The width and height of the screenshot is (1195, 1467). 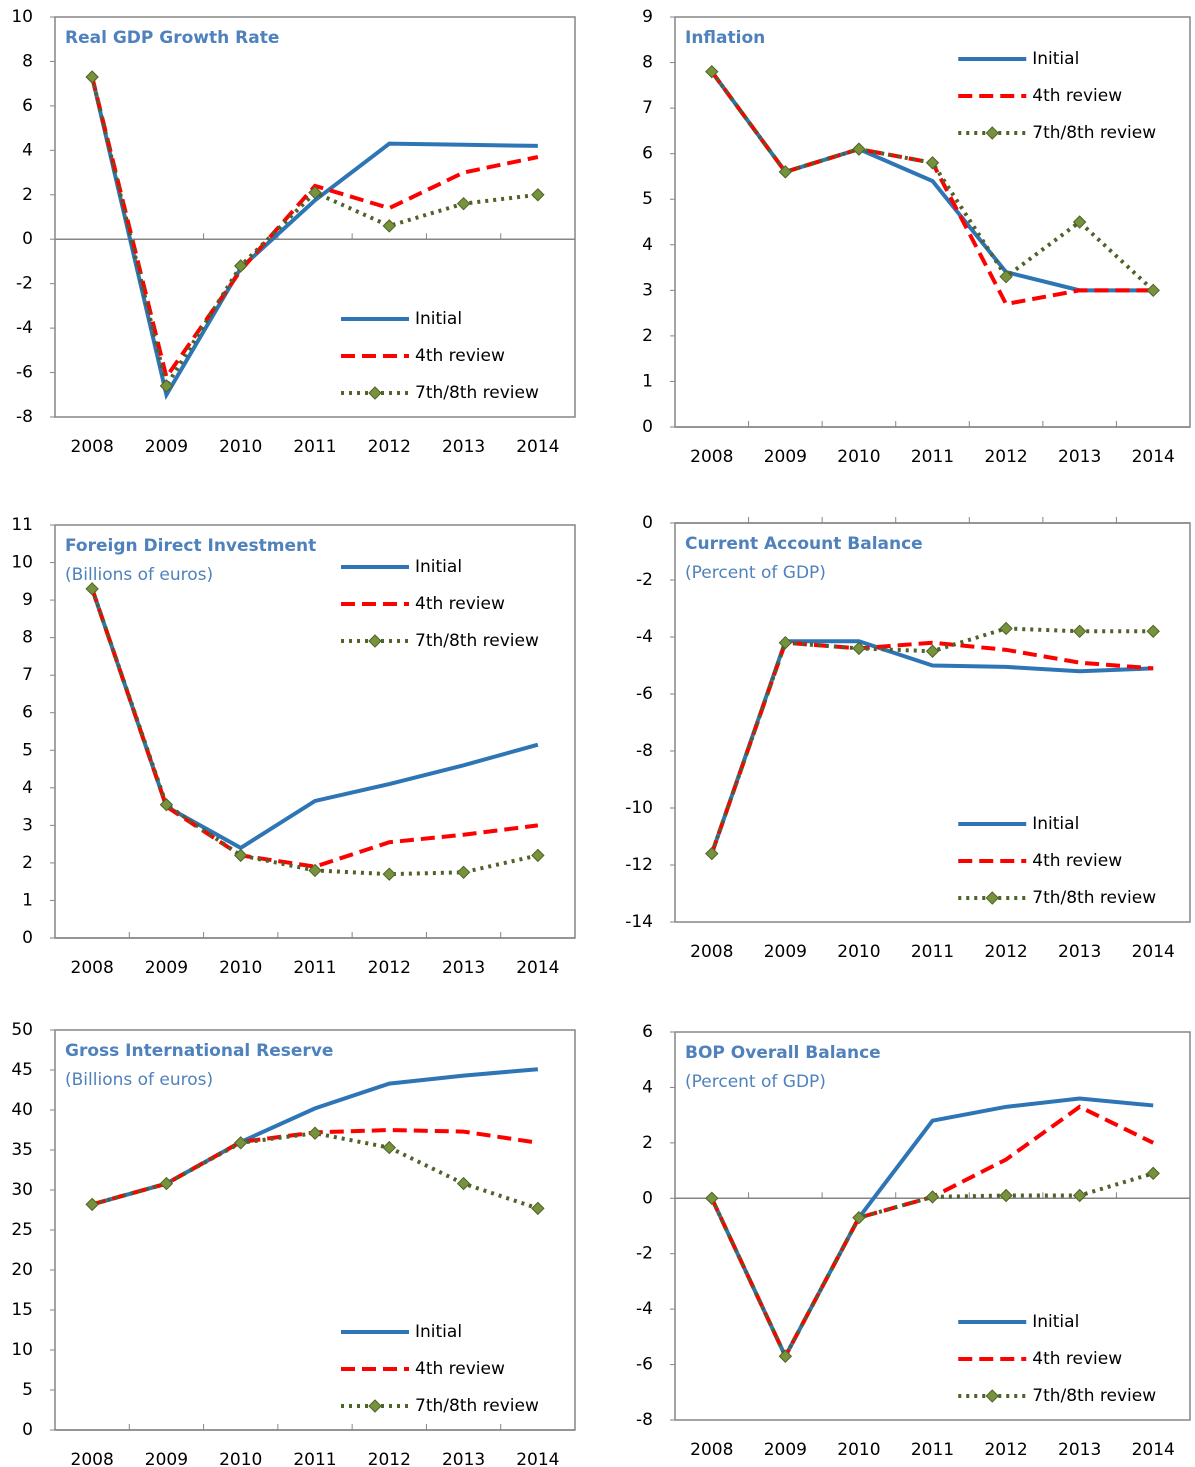 I want to click on legend-label: 4th review, so click(x=1077, y=96).